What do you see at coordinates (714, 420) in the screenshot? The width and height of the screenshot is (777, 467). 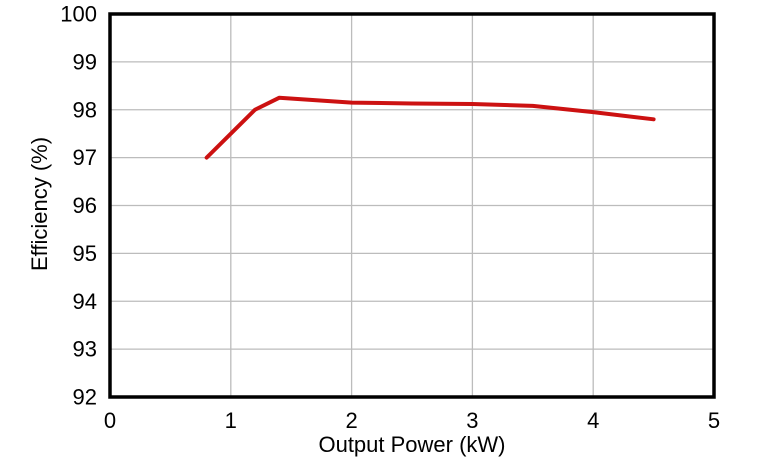 I see `x-tick-label: 5` at bounding box center [714, 420].